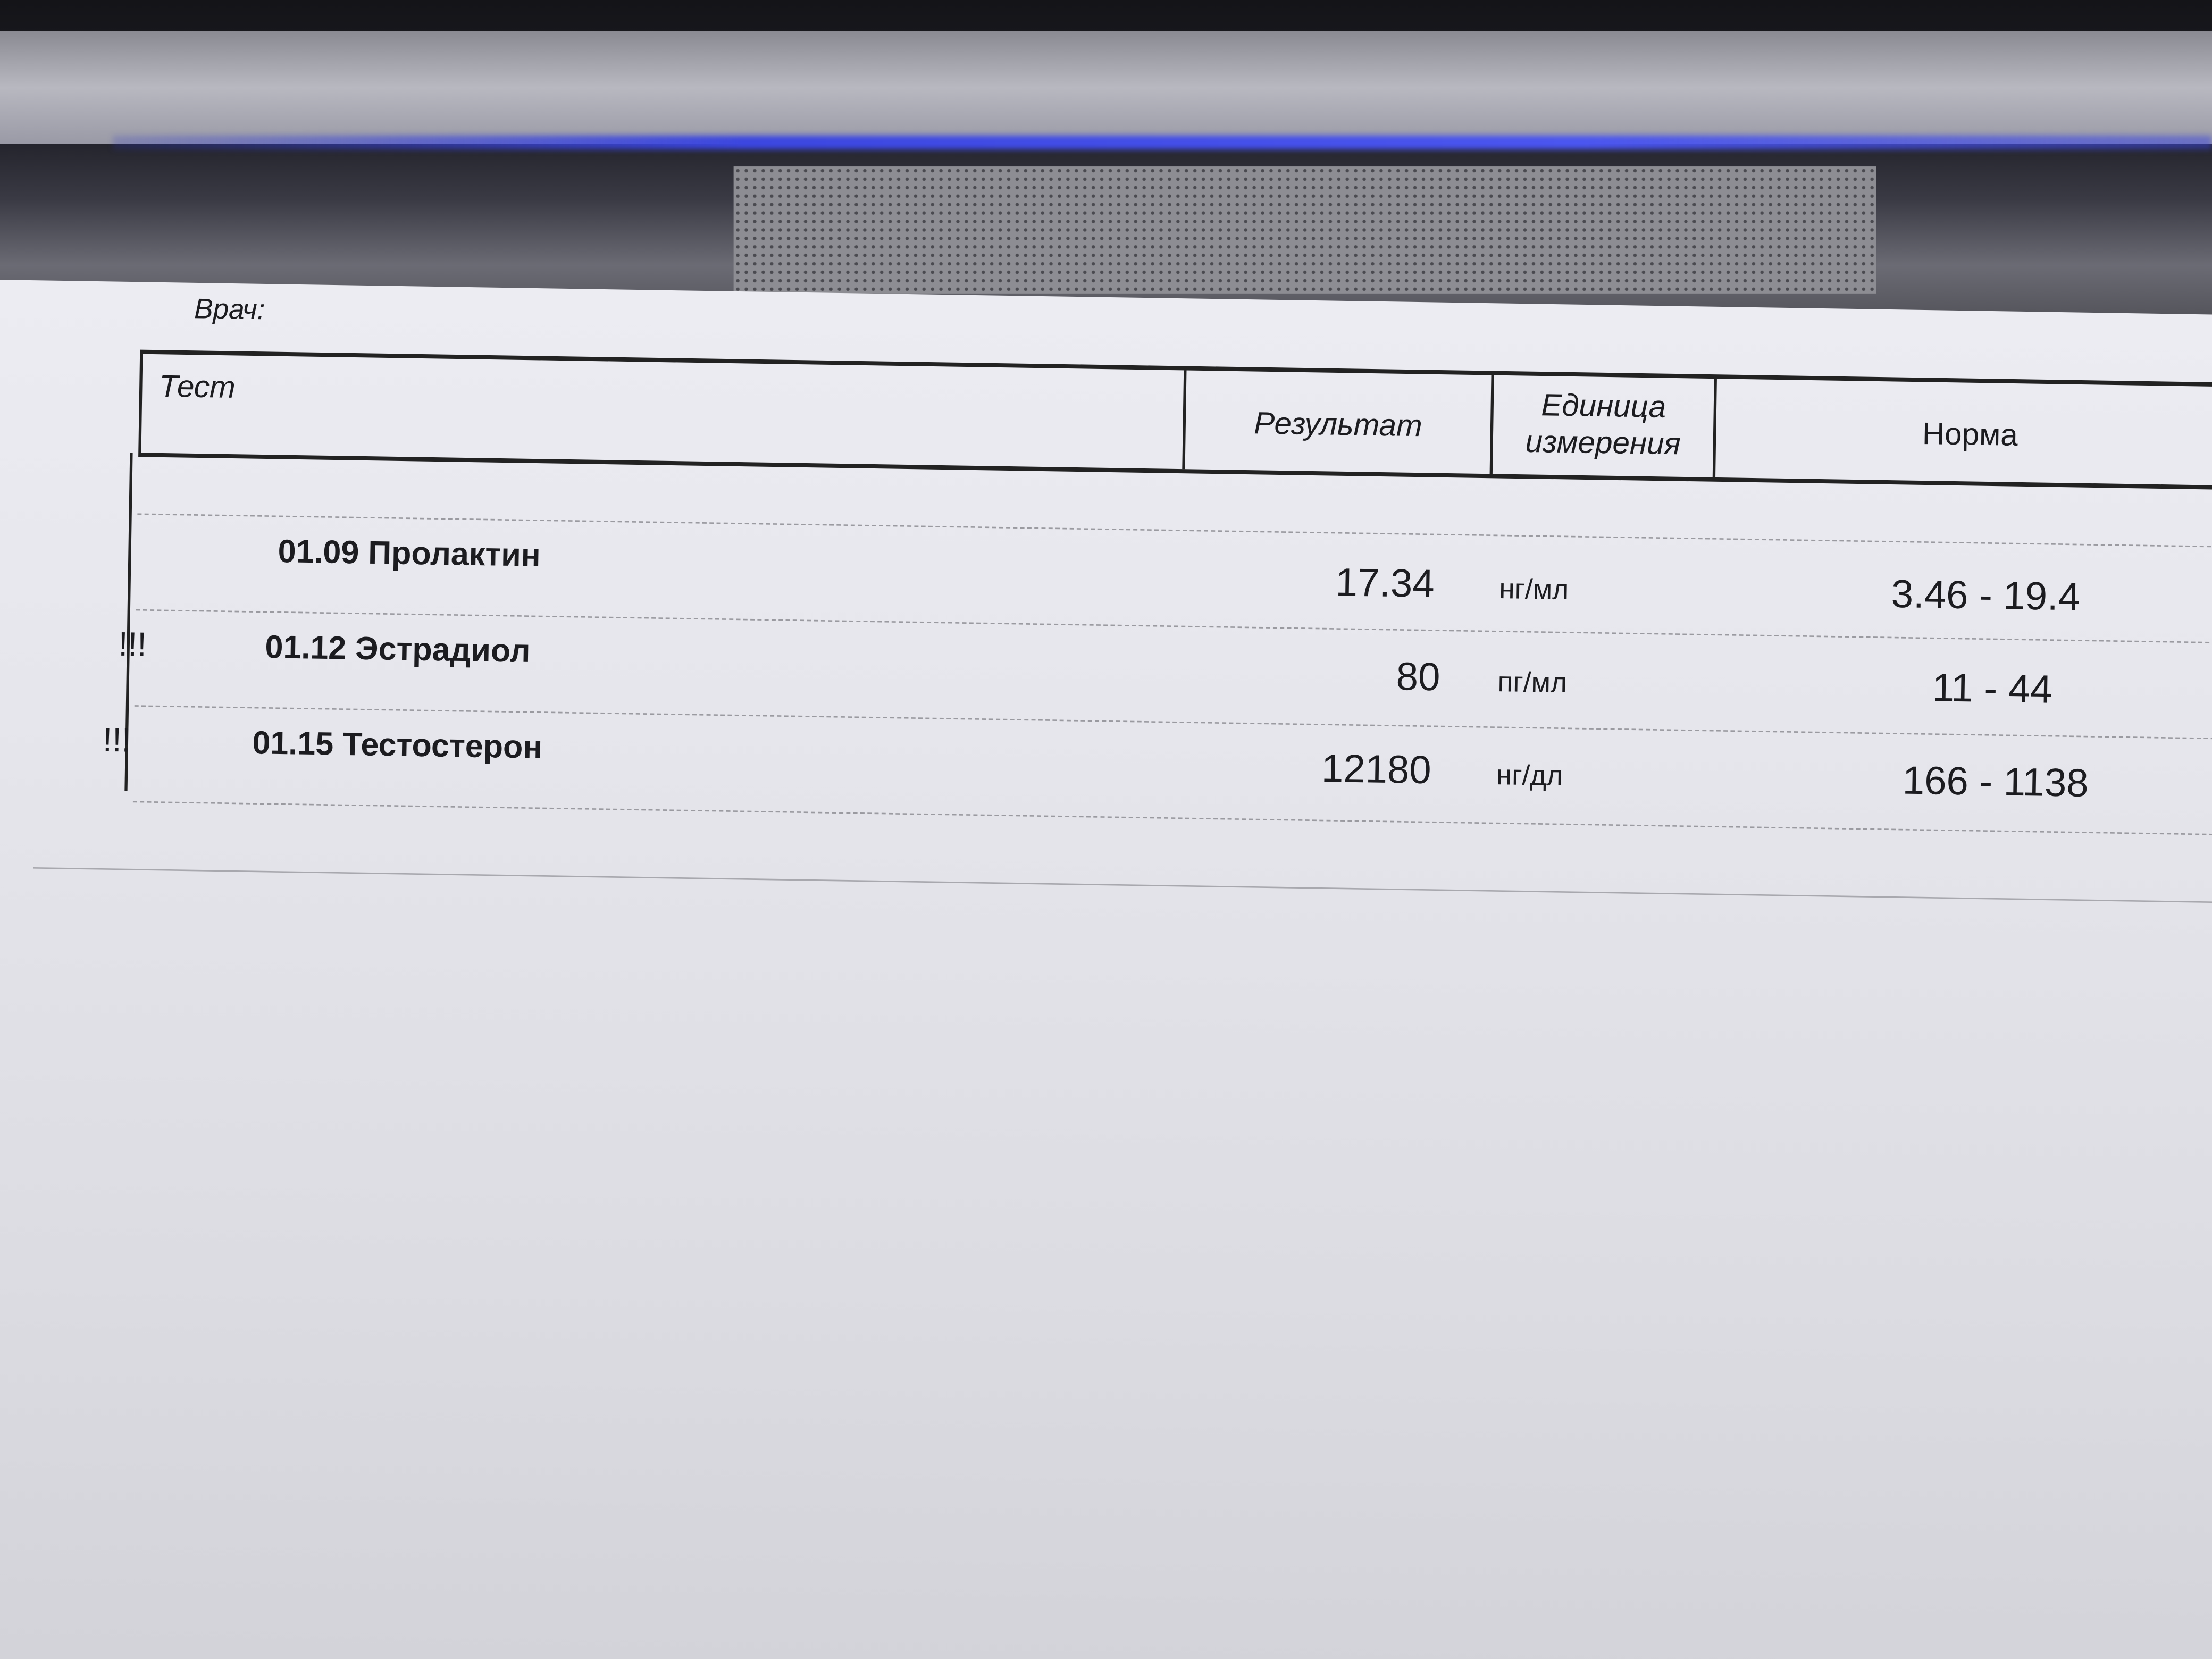 The width and height of the screenshot is (2212, 1659). Describe the element at coordinates (1986, 595) in the screenshot. I see `test-norm: 3.46 - 19.4` at that location.